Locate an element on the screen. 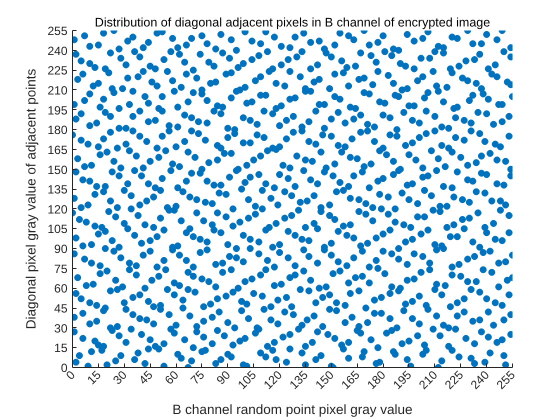  x-tick-label: 225 is located at coordinates (454, 380).